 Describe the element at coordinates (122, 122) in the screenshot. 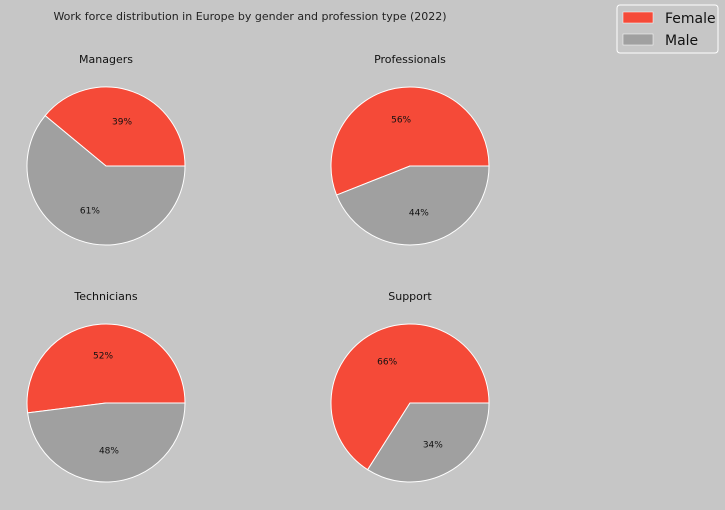

I see `pie-label-managers-female: 39%` at that location.